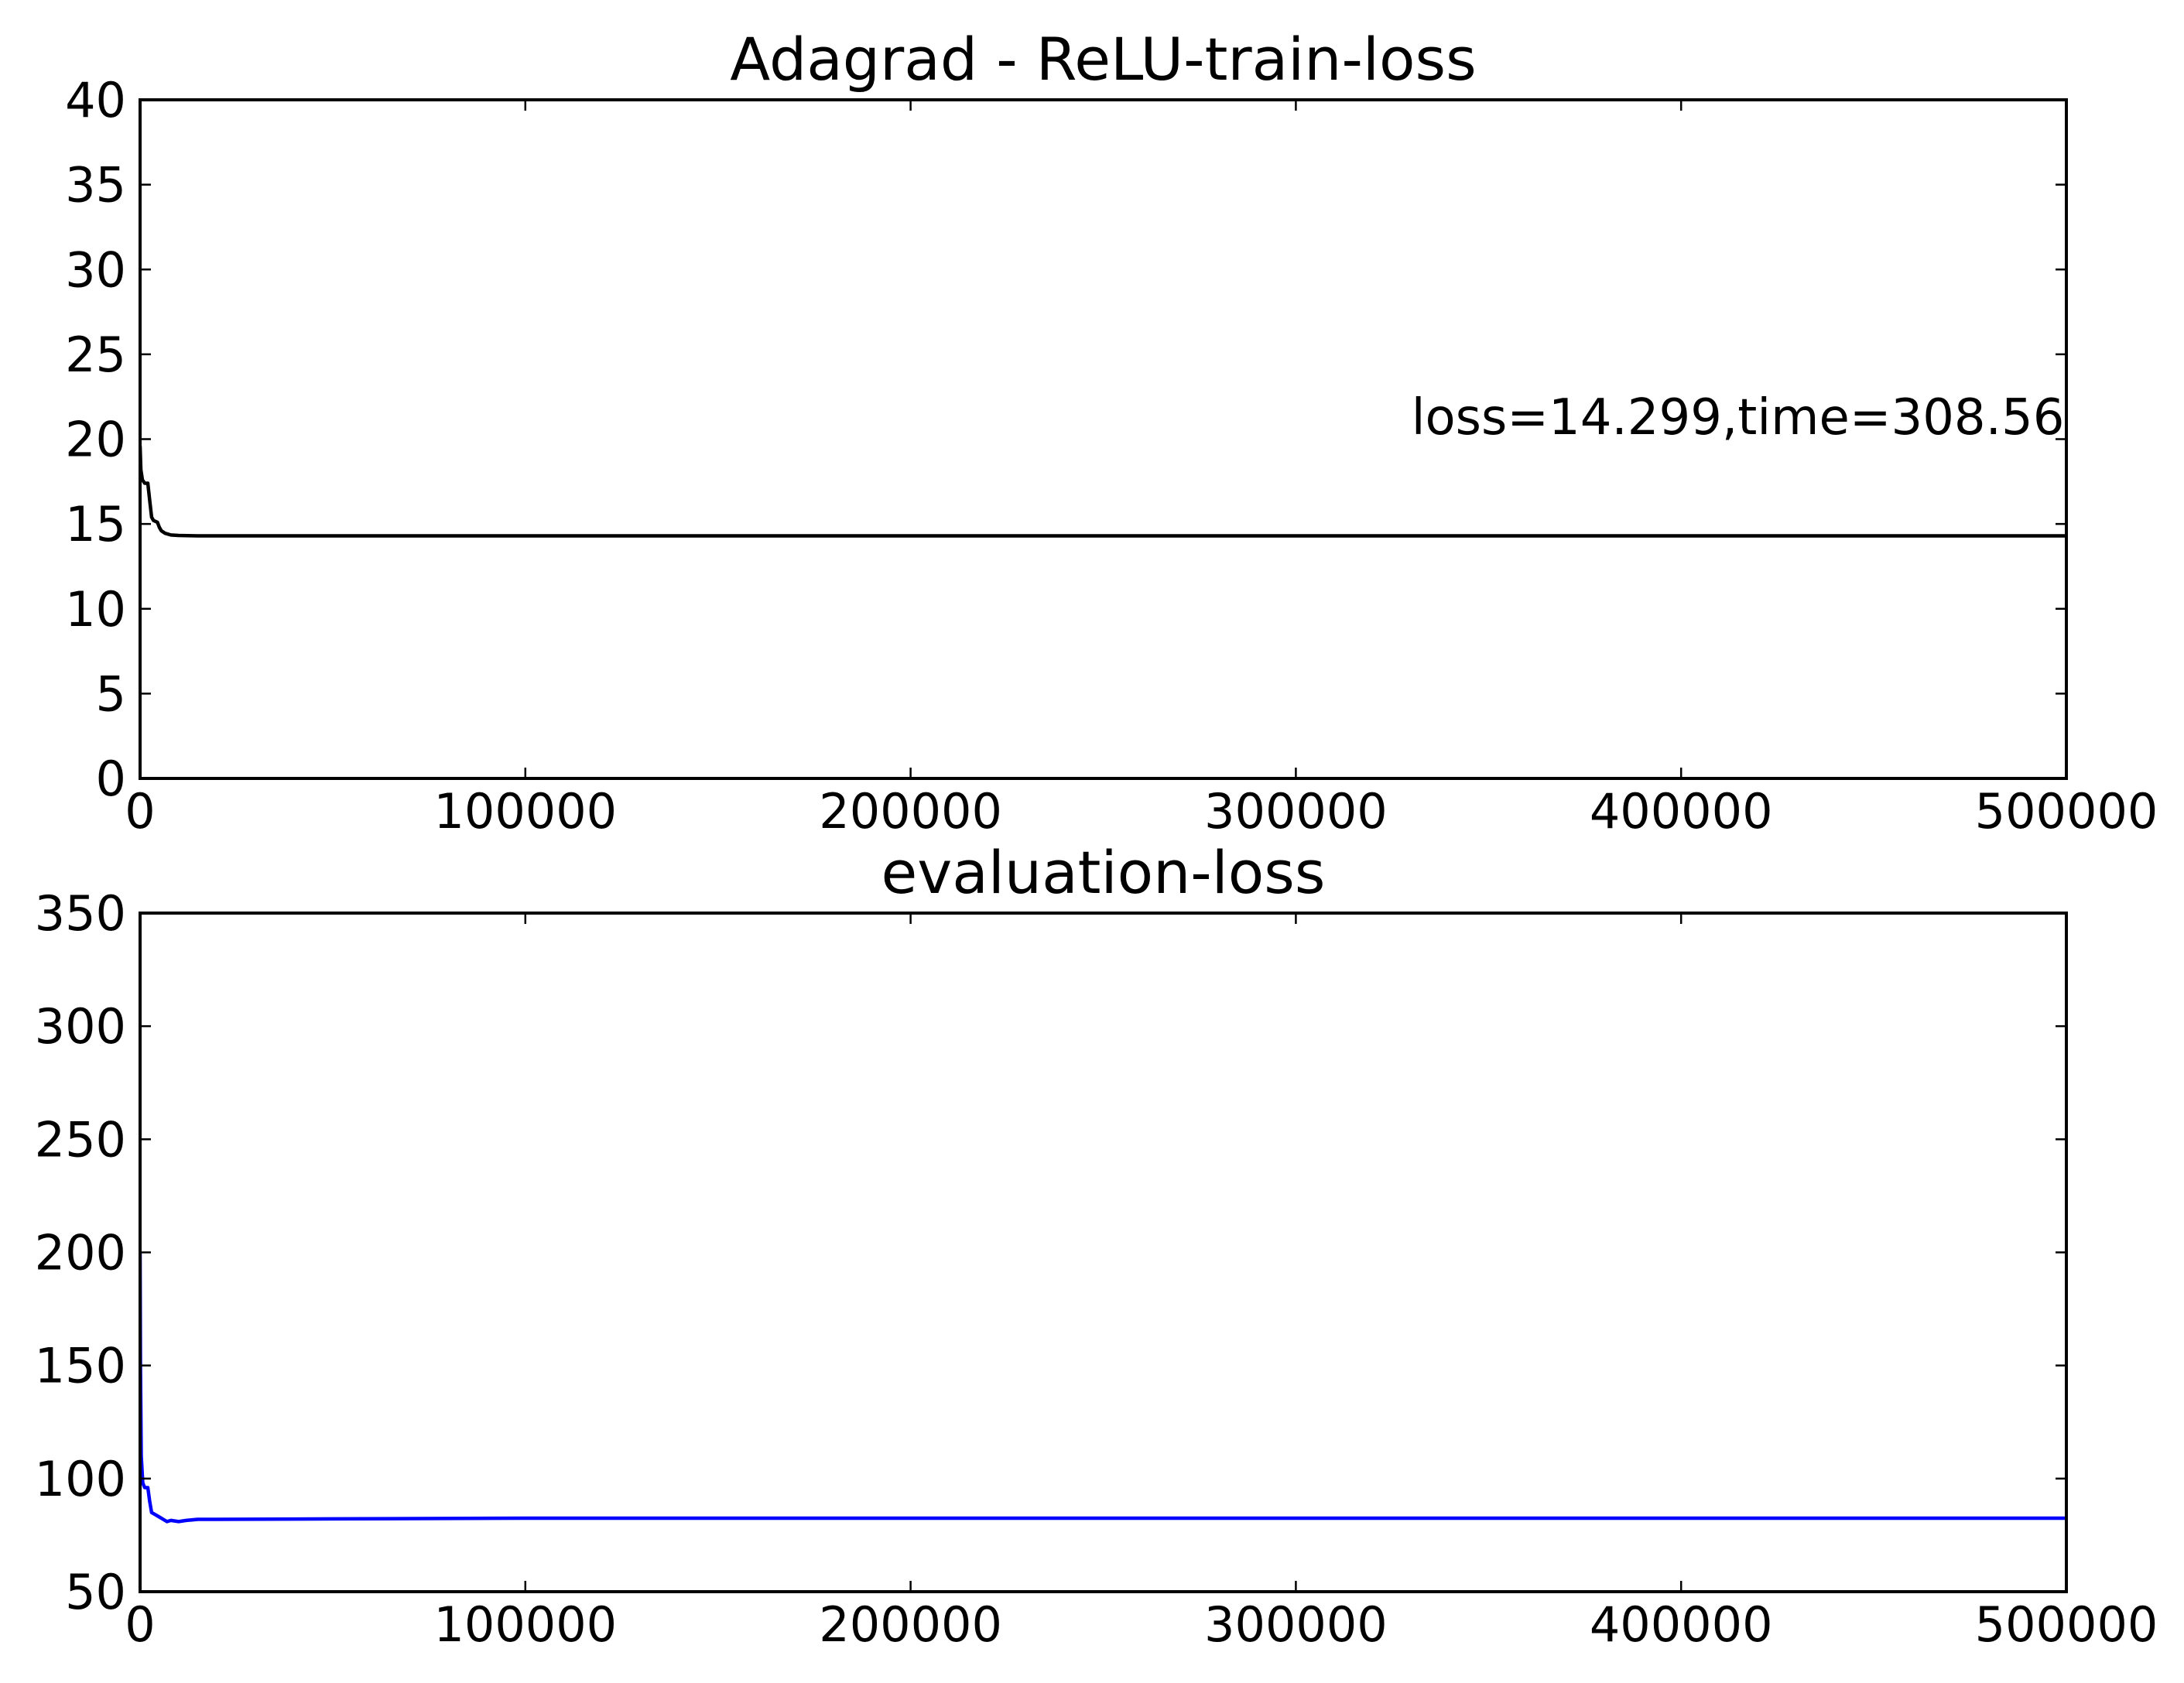 The height and width of the screenshot is (1683, 2184). What do you see at coordinates (95, 355) in the screenshot?
I see `y-tick-label: 25` at bounding box center [95, 355].